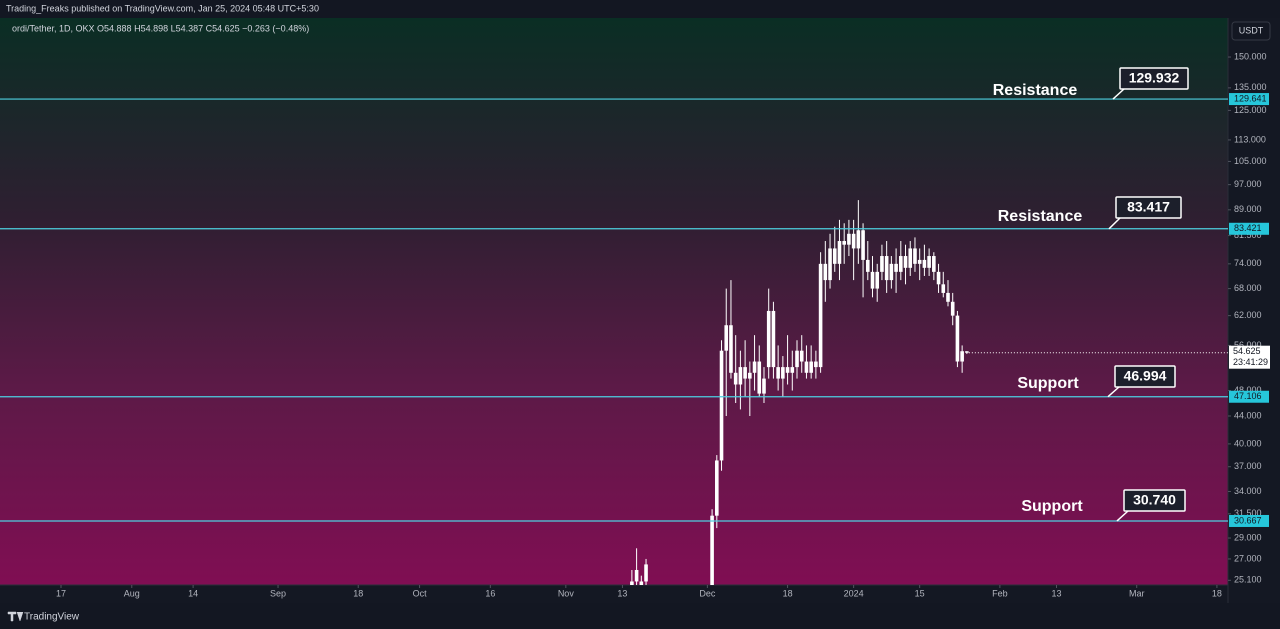 This screenshot has height=629, width=1280. What do you see at coordinates (1248, 537) in the screenshot?
I see `y-tick-label: 29.000` at bounding box center [1248, 537].